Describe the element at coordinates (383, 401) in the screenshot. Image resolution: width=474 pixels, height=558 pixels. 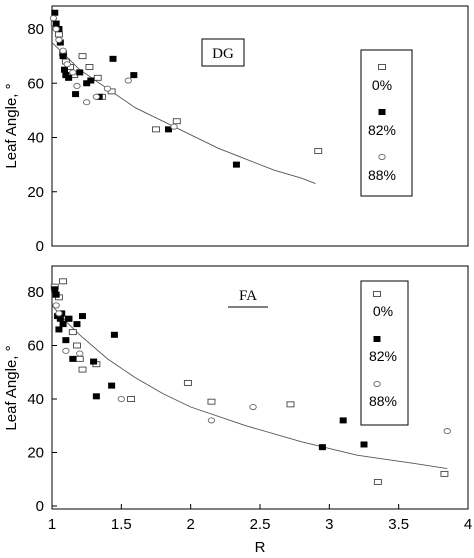
I see `fa-legend-label: 88%` at that location.